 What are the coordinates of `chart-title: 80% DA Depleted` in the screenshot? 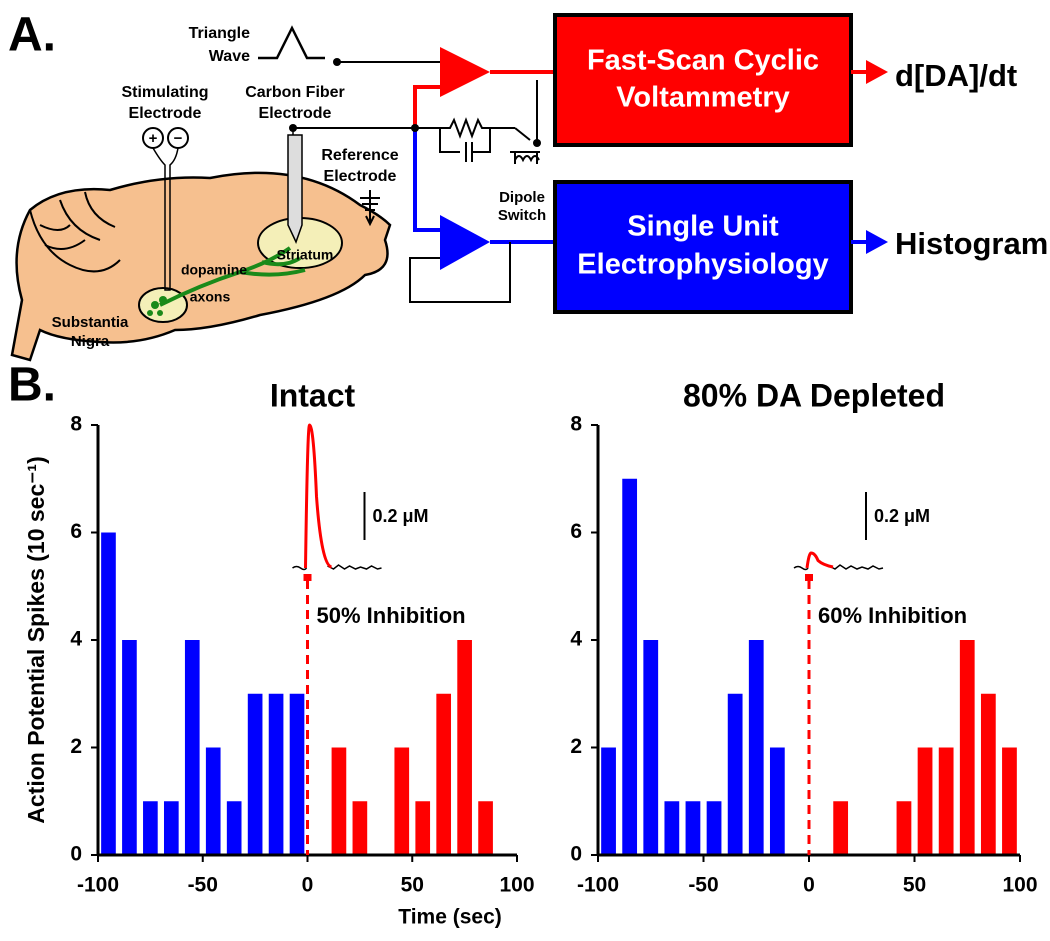 It's located at (814, 395).